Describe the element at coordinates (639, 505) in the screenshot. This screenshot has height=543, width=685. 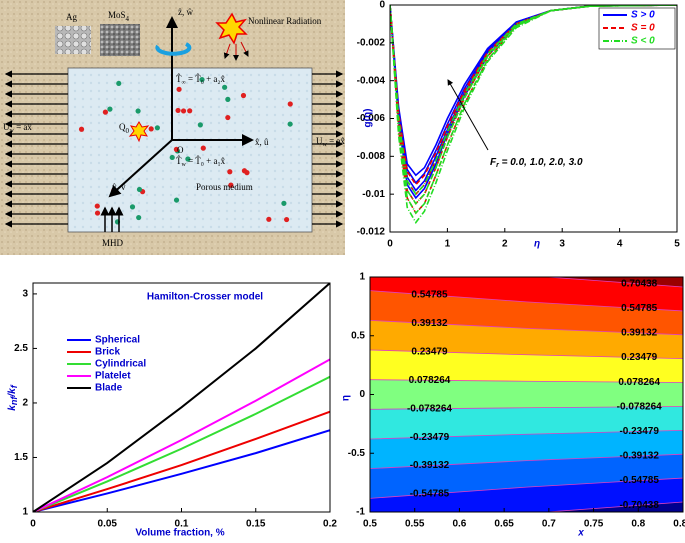
I see `contour-label: -0.70438` at that location.